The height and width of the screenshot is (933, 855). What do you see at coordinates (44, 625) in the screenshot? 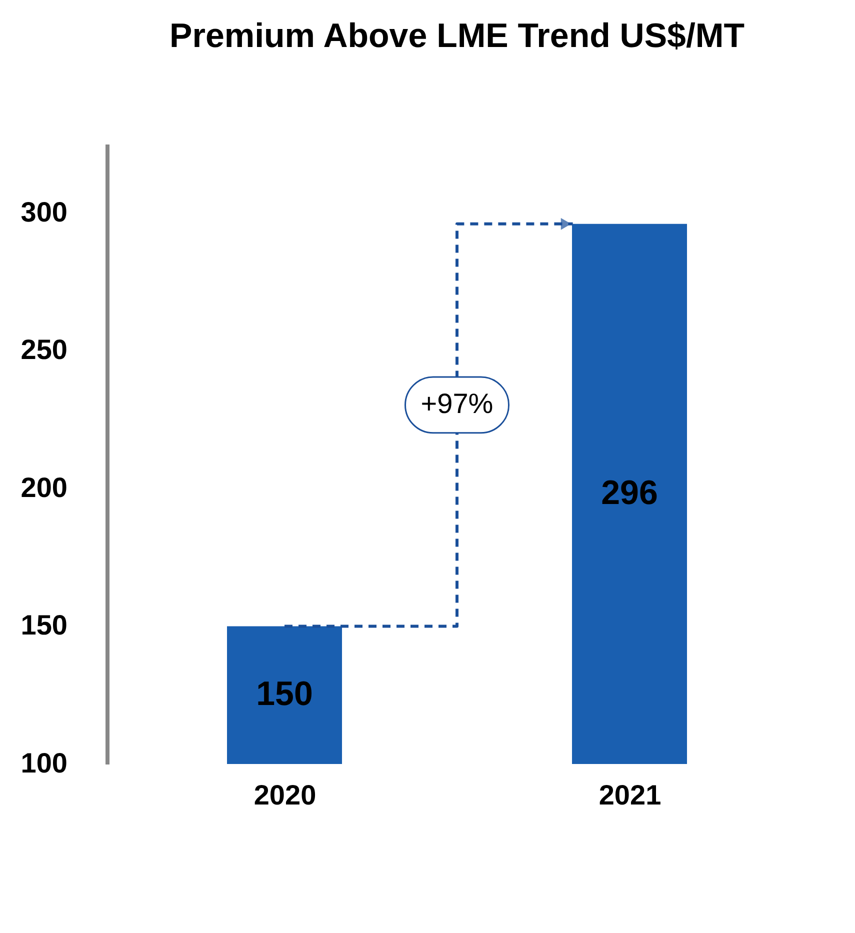
I see `y-tick-label: 150` at bounding box center [44, 625].